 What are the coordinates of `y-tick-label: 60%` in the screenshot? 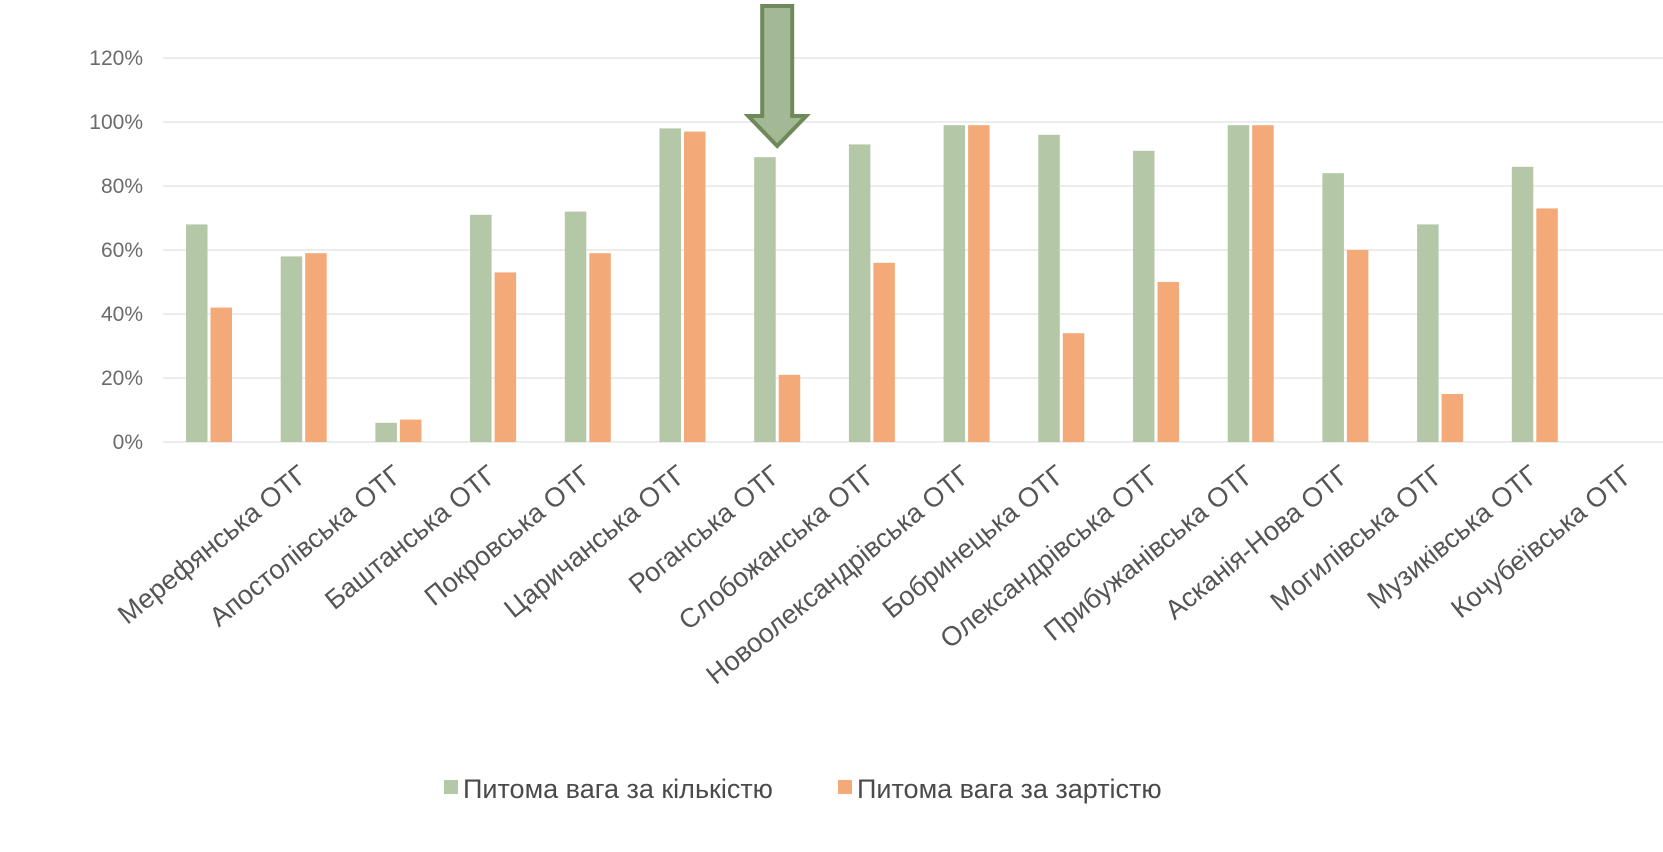 It's located at (122, 250).